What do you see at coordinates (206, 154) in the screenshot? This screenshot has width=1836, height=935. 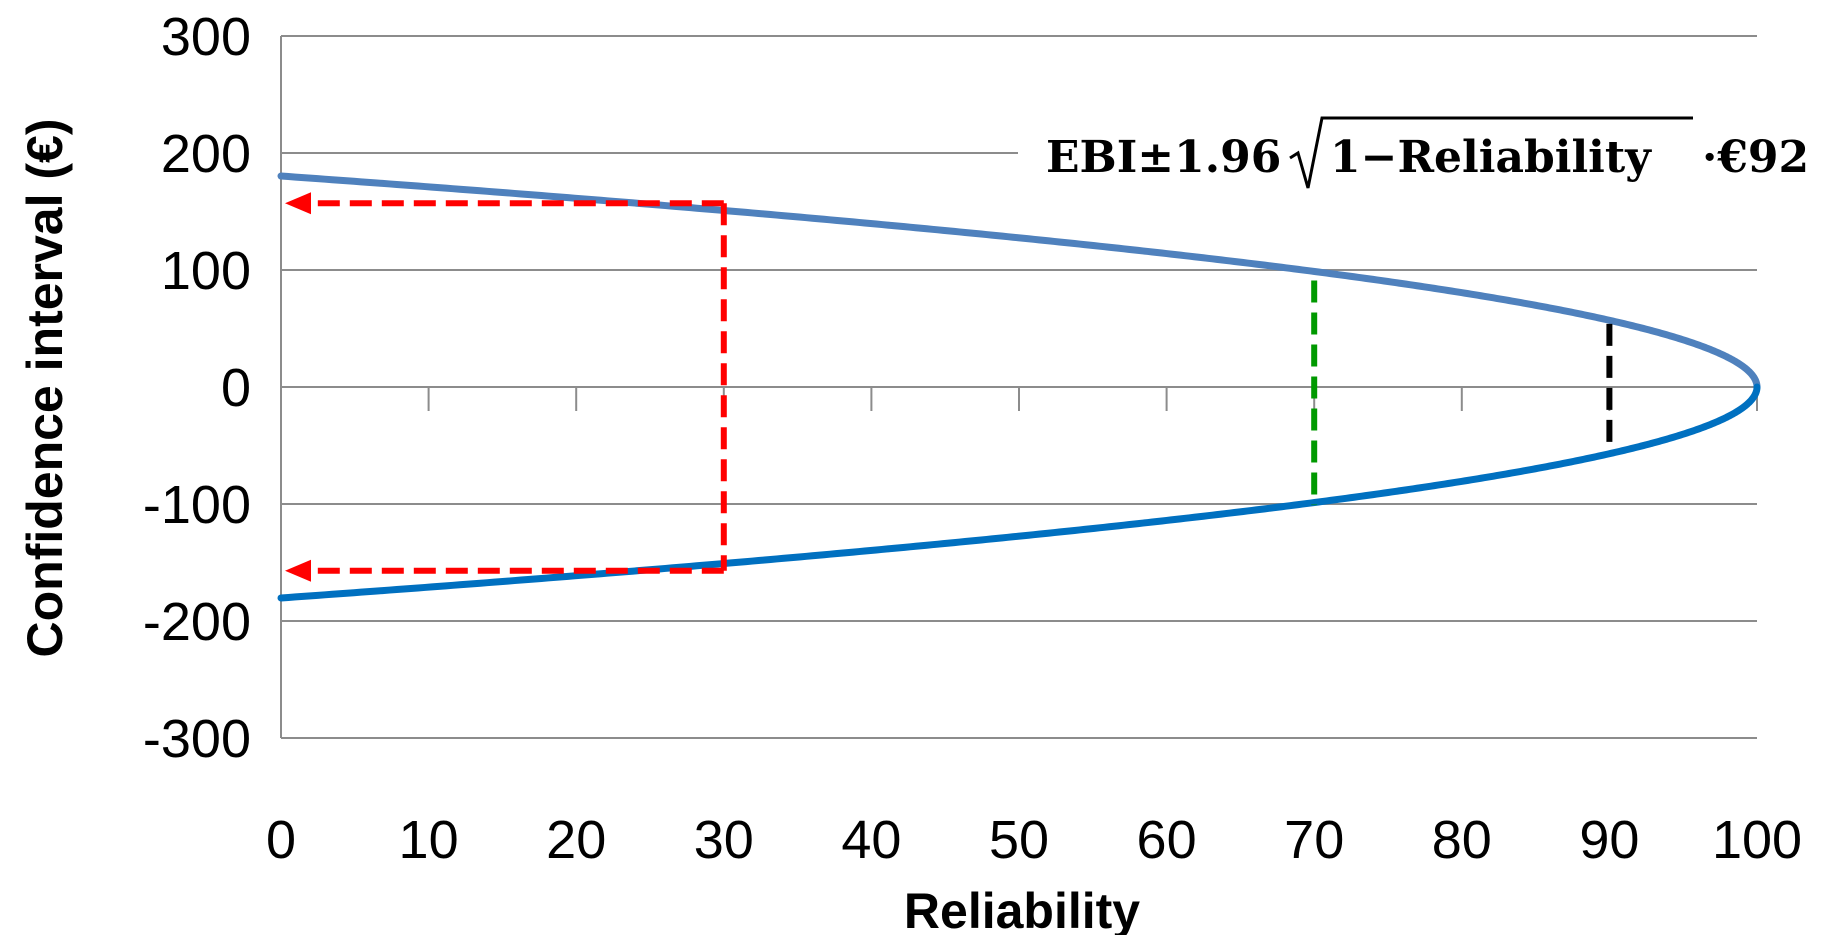 I see `y-tick-label: 200` at bounding box center [206, 154].